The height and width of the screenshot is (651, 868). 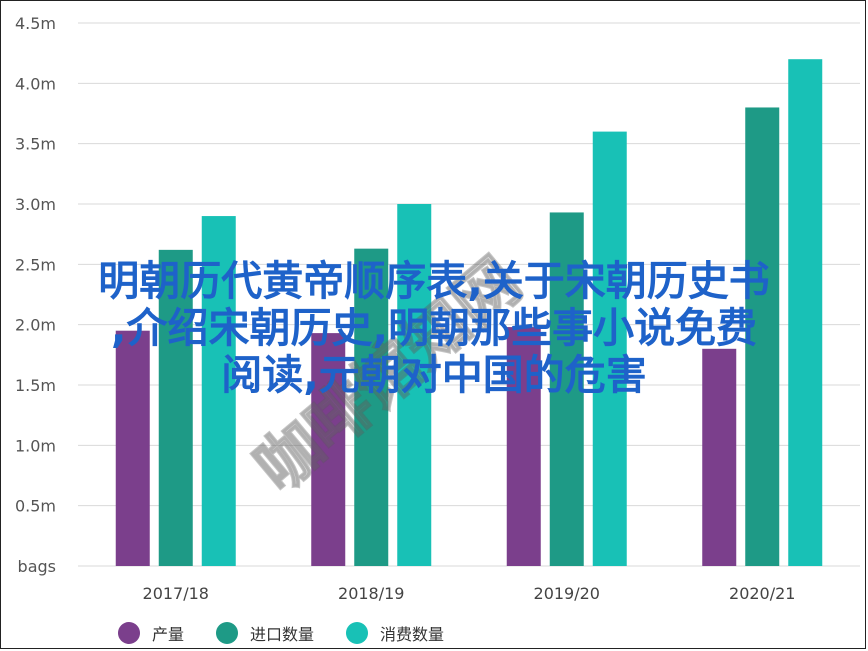 I want to click on legend-swatch-consumption, so click(x=357, y=633).